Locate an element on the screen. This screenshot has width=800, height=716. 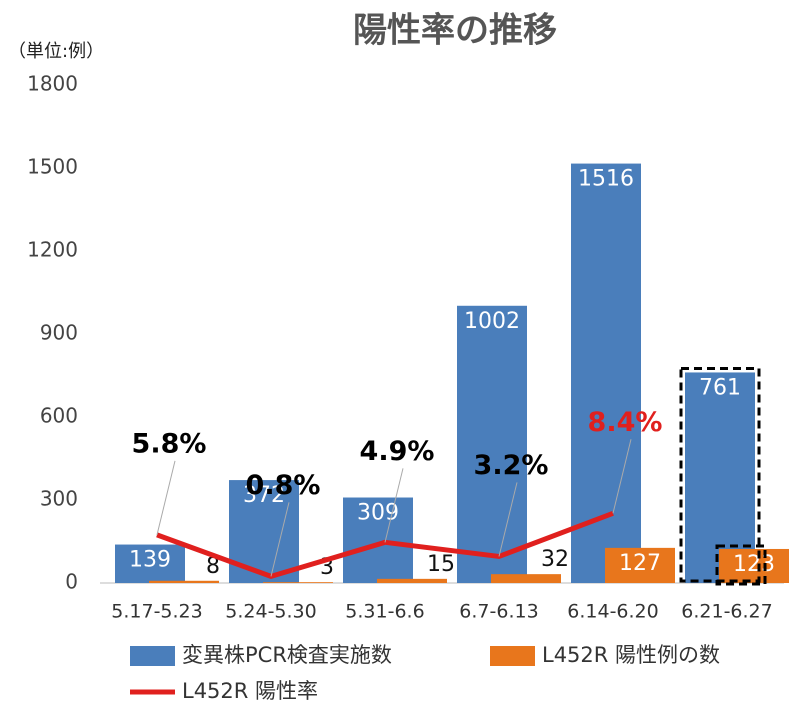
x-tick-label: 6.7-6.13 is located at coordinates (498, 612).